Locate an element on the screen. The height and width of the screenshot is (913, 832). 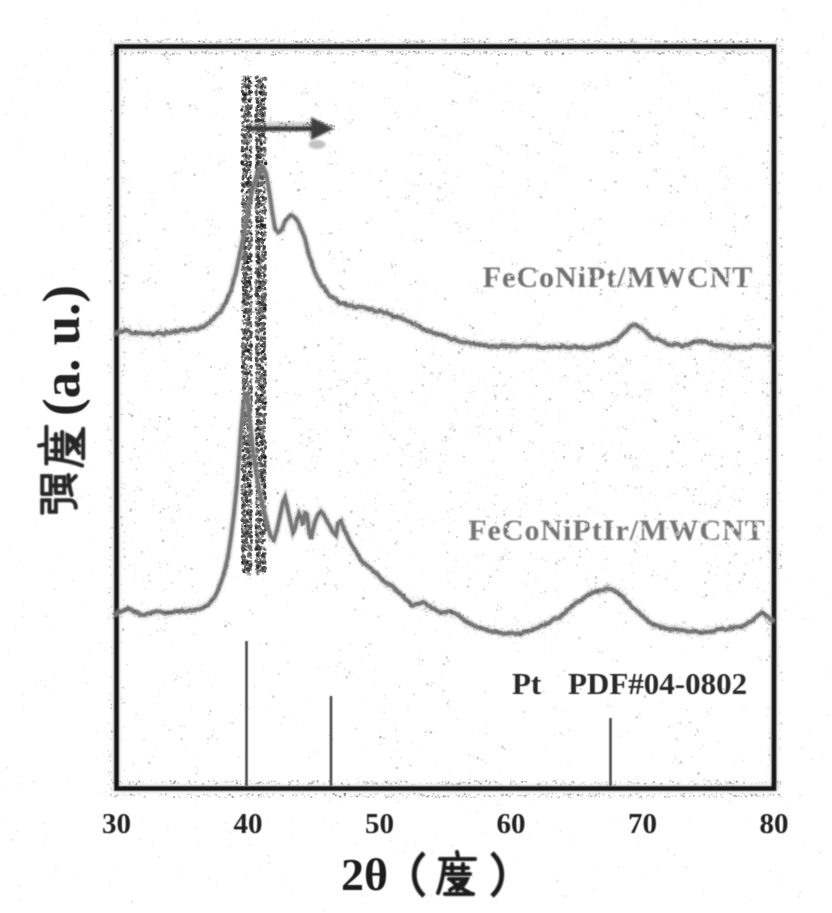
svg-text: 40 is located at coordinates (248, 824).